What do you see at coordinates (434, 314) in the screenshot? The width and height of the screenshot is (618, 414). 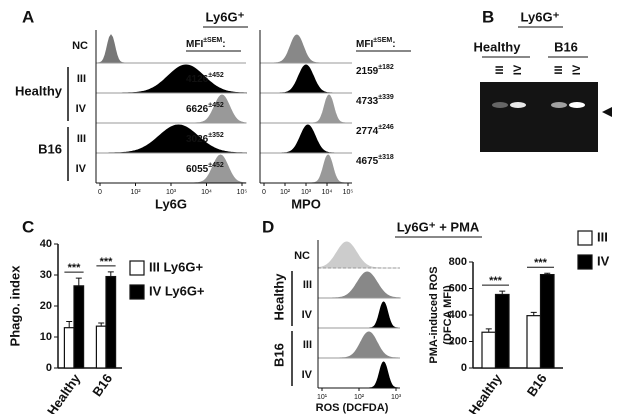 I see `y-axis-label: PMA-induced ROS` at bounding box center [434, 314].